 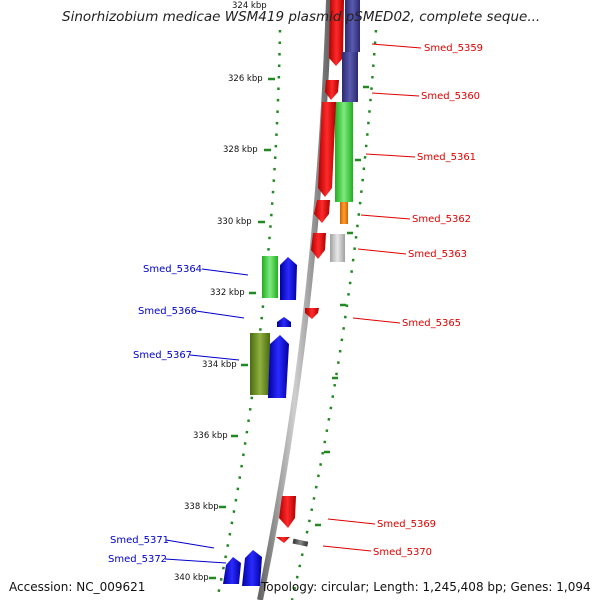 I want to click on gene-smed-5360-arrow, so click(x=332, y=90).